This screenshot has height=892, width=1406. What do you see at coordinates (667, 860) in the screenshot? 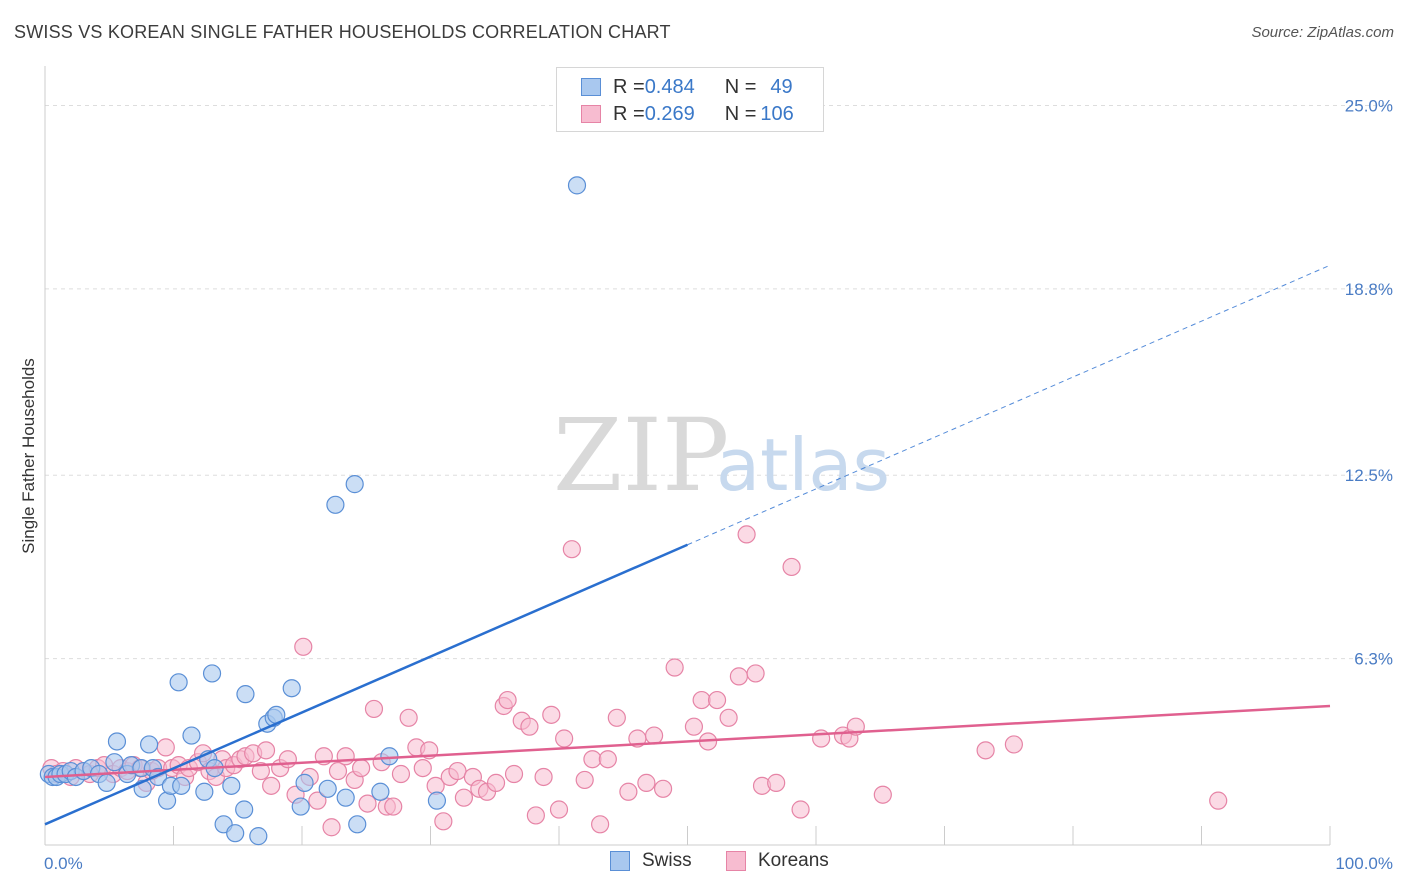
I see `swiss-legend-label: Swiss` at bounding box center [667, 860].